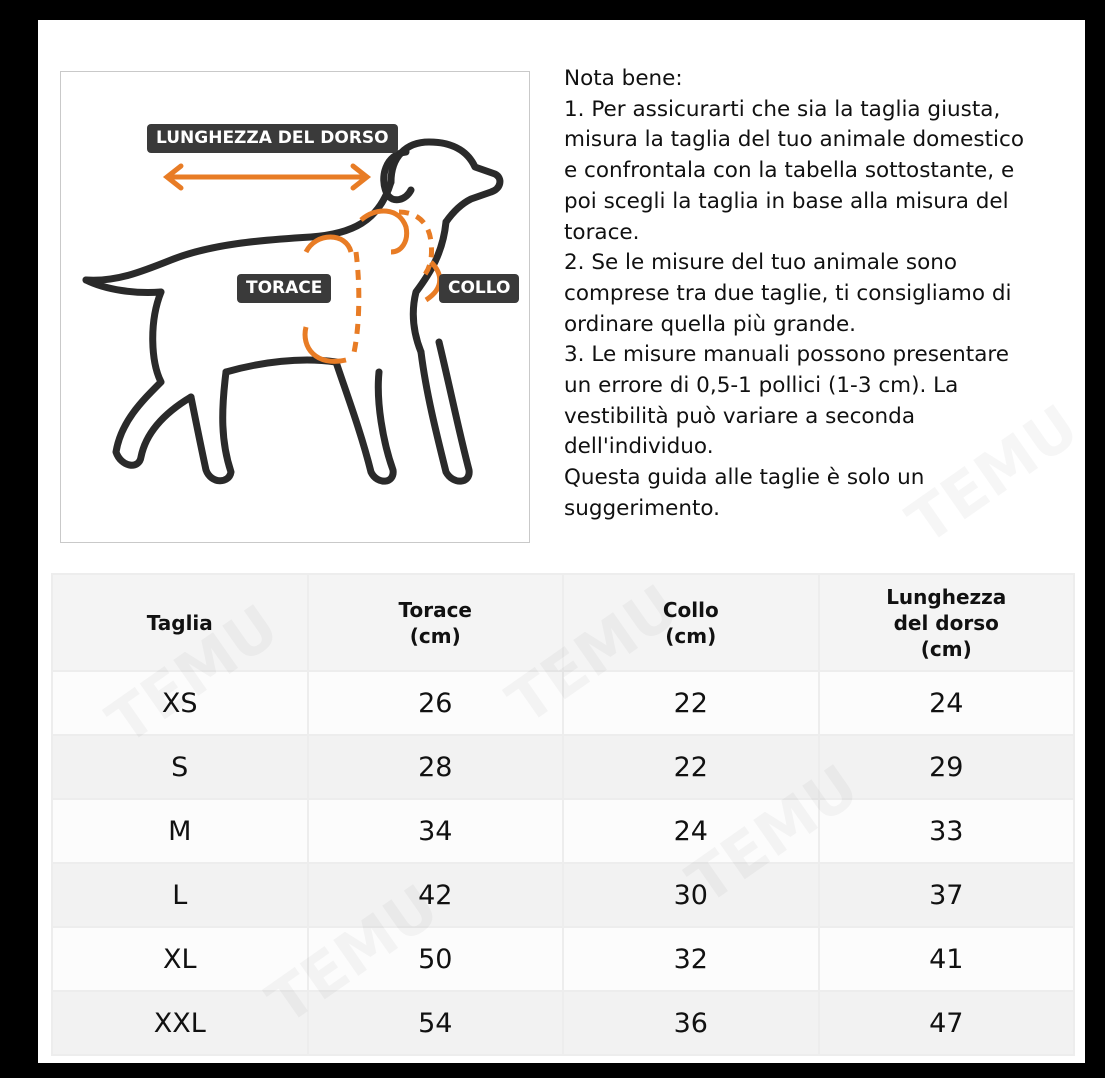 The width and height of the screenshot is (1105, 1078). I want to click on cell-neck: 32, so click(691, 959).